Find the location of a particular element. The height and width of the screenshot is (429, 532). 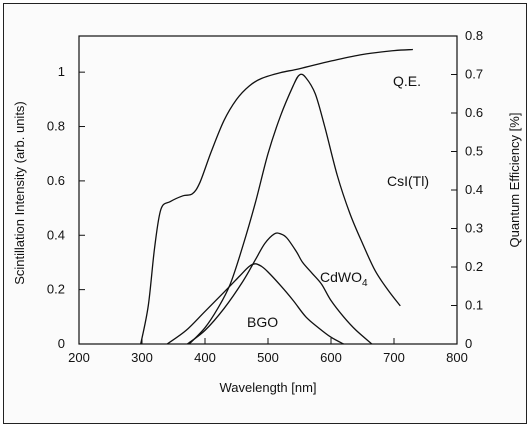

left-y-tick-label: 0 is located at coordinates (61, 343).